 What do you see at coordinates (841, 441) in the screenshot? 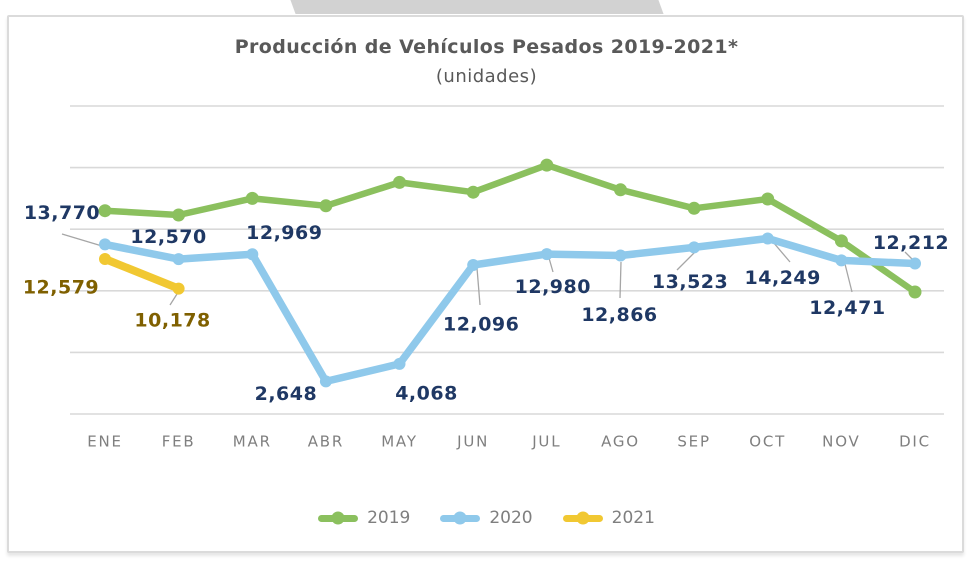
I see `x-axis-label: NOV` at bounding box center [841, 441].